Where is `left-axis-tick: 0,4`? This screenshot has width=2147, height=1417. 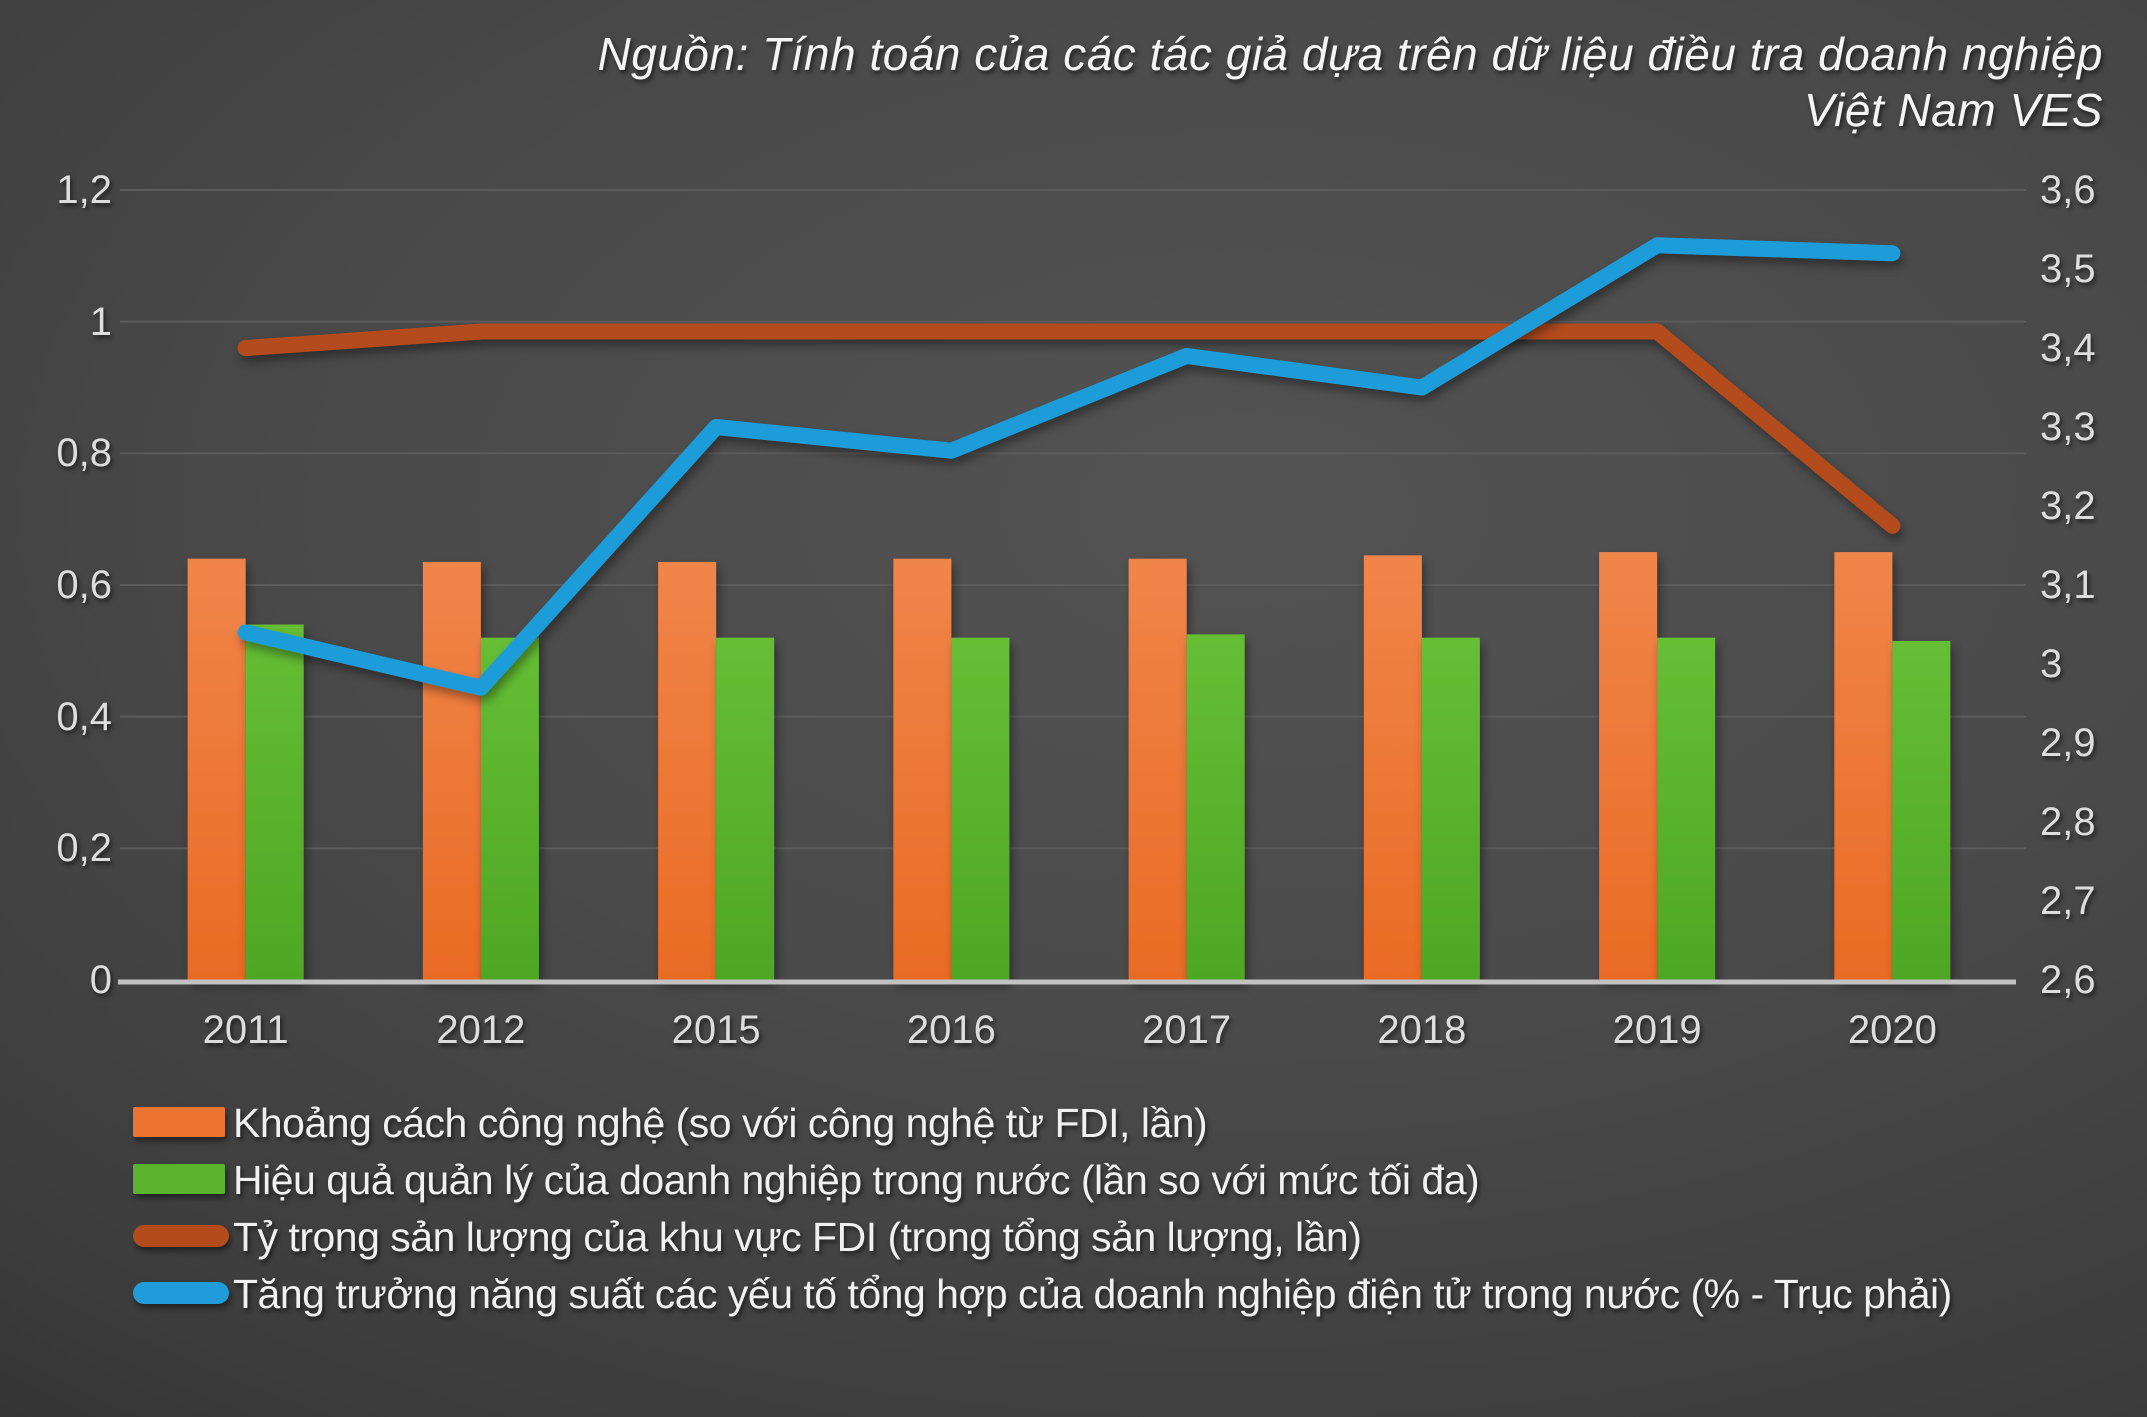
left-axis-tick: 0,4 is located at coordinates (84, 716).